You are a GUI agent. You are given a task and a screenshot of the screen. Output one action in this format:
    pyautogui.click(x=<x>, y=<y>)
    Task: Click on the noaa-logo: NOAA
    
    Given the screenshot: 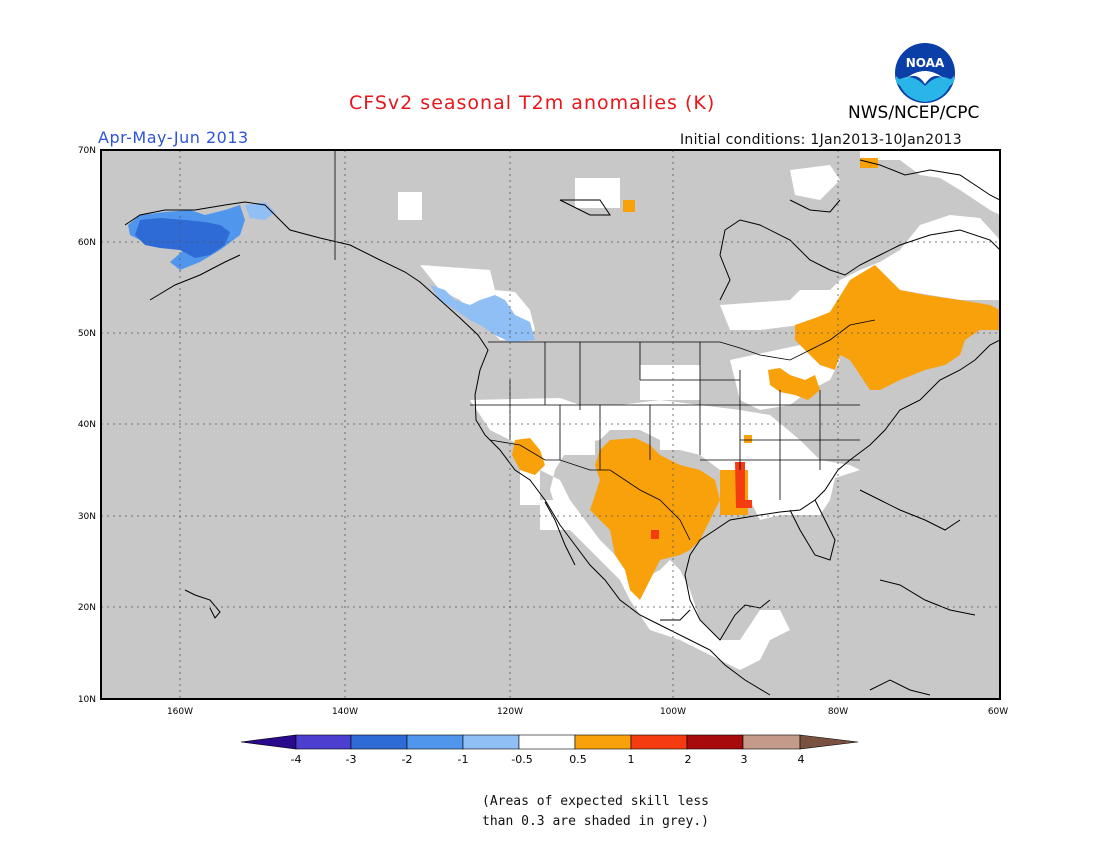 What is the action you would take?
    pyautogui.click(x=925, y=75)
    